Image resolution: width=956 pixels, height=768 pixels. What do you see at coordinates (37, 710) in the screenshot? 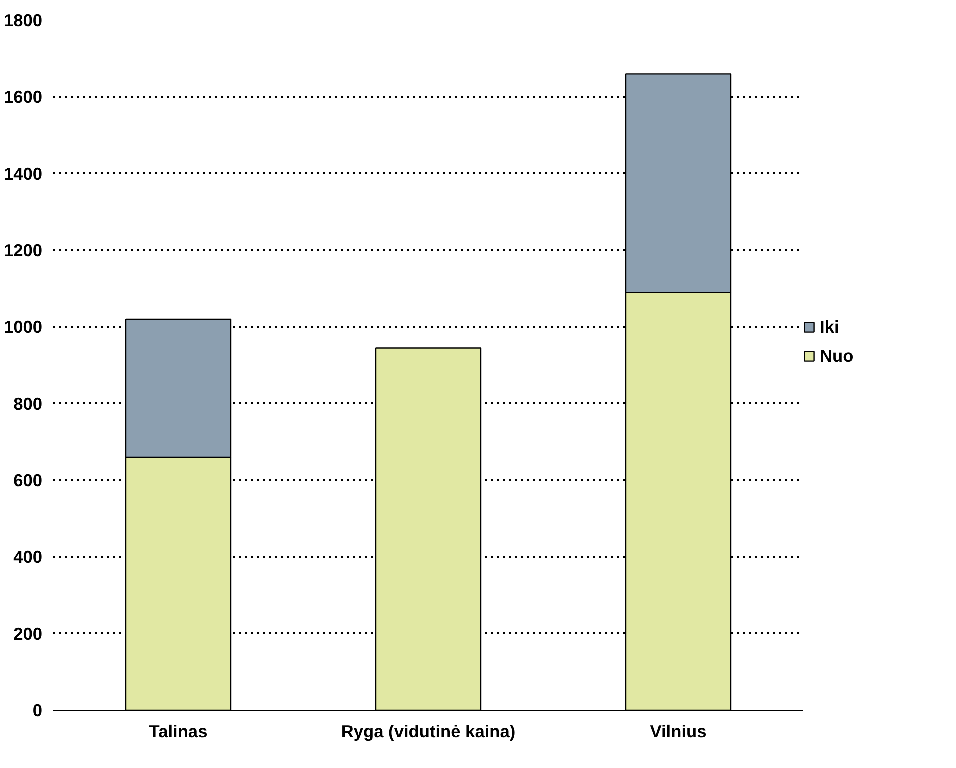
I see `y-tick-label: 0` at bounding box center [37, 710].